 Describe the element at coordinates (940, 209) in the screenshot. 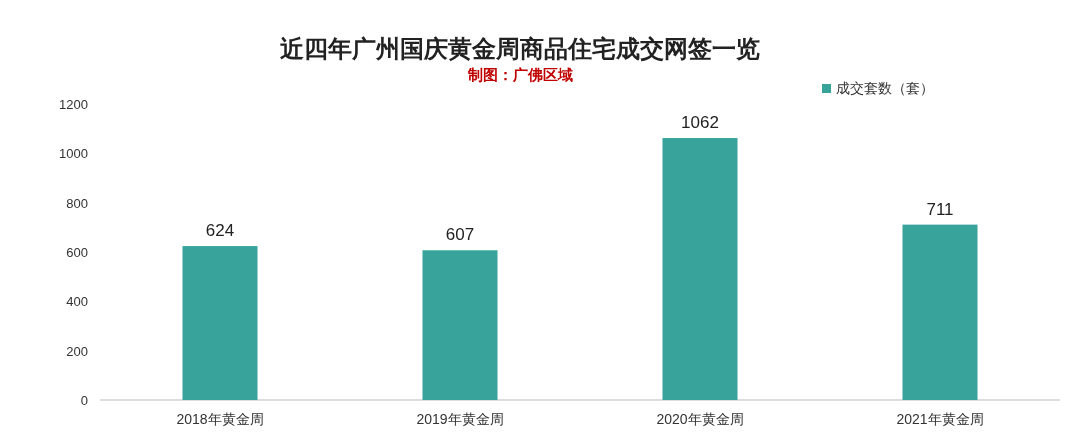

I see `data-label: 711` at that location.